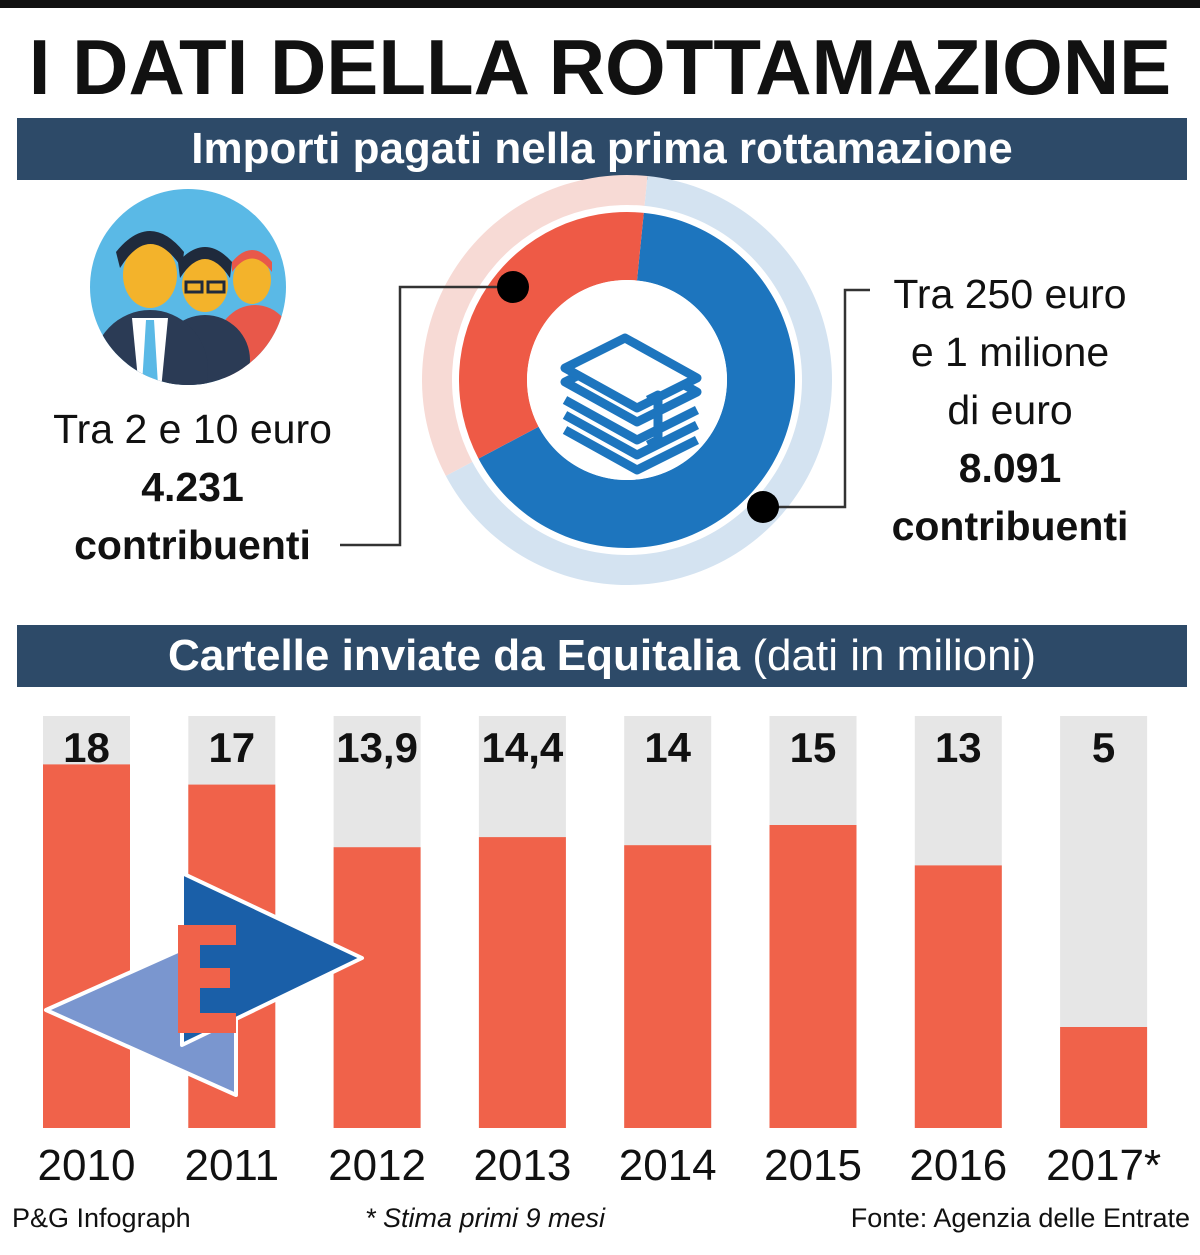 The image size is (1200, 1255). What do you see at coordinates (668, 1165) in the screenshot?
I see `x-tick-label: 2014` at bounding box center [668, 1165].